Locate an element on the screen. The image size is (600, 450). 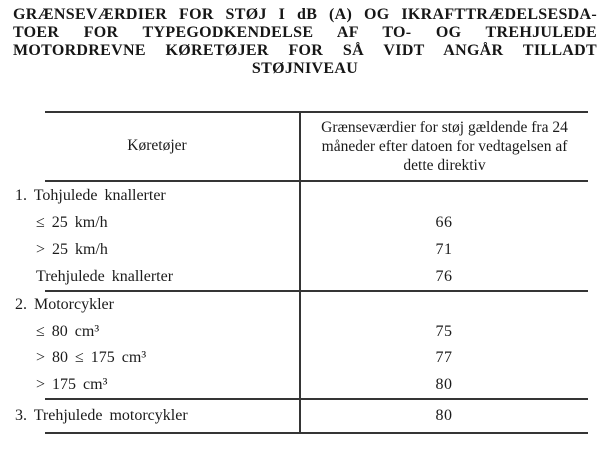
header-vehicles-cell: Køretøjer is located at coordinates (157, 145).